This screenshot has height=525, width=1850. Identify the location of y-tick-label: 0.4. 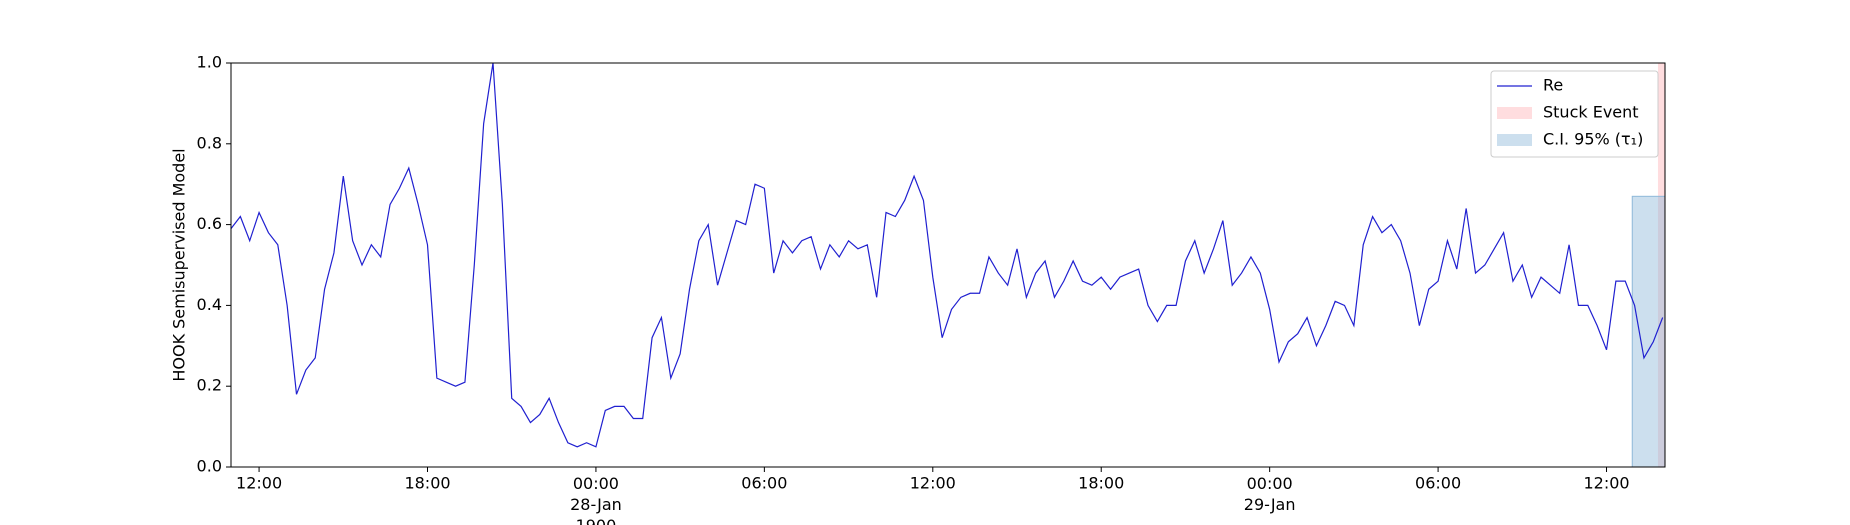
(209, 304).